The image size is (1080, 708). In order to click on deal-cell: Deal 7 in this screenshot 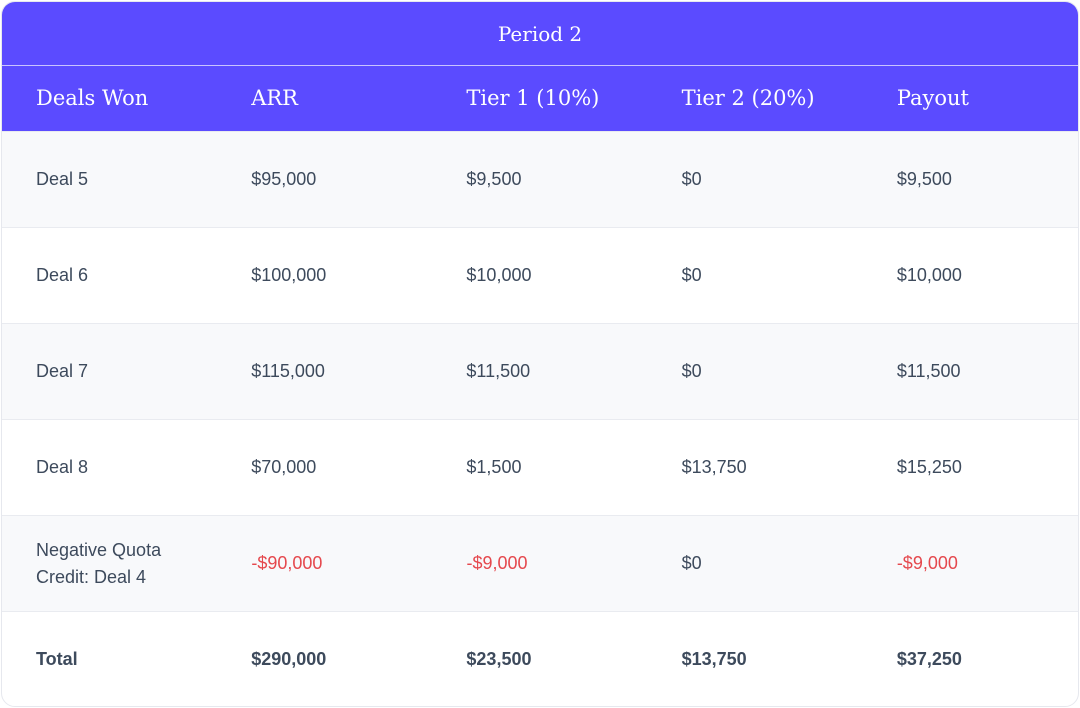, I will do `click(62, 371)`.